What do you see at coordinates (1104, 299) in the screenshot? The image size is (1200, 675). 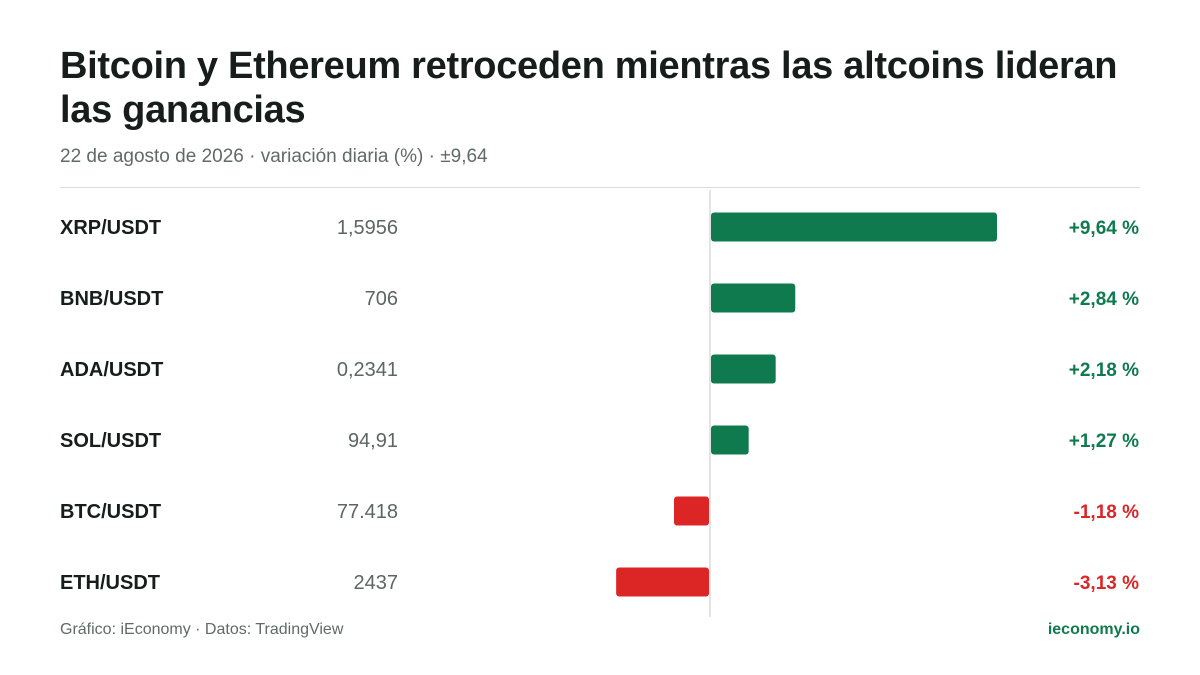 I see `change-percent-label: +2,84 %` at bounding box center [1104, 299].